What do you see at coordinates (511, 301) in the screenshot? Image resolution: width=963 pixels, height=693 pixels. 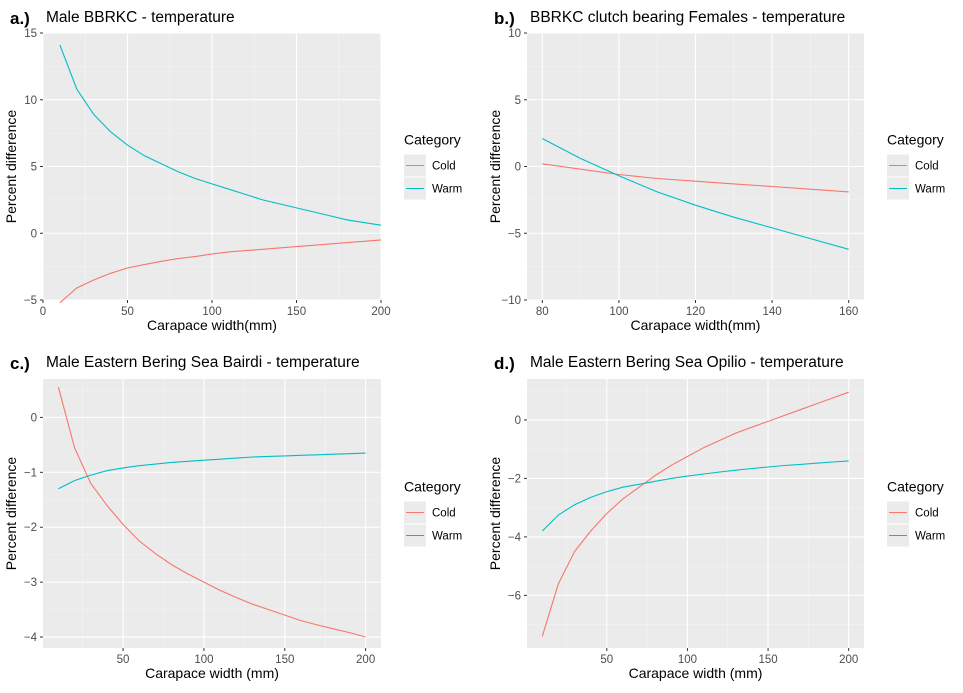 I see `y-tick-label: −10` at bounding box center [511, 301].